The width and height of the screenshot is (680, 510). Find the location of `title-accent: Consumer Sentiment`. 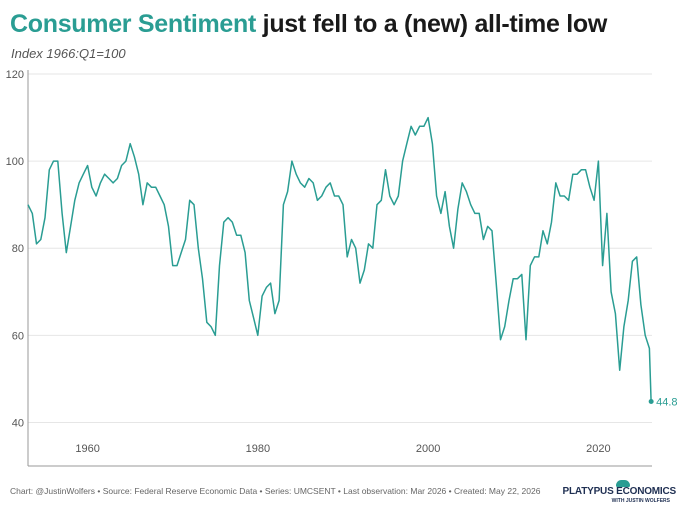

title-accent: Consumer Sentiment is located at coordinates (133, 24).